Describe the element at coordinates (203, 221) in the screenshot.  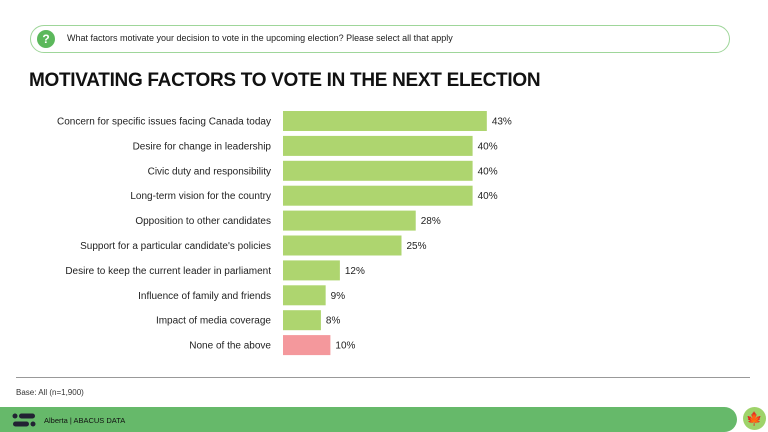
I see `category-label: Opposition to other candidates` at that location.